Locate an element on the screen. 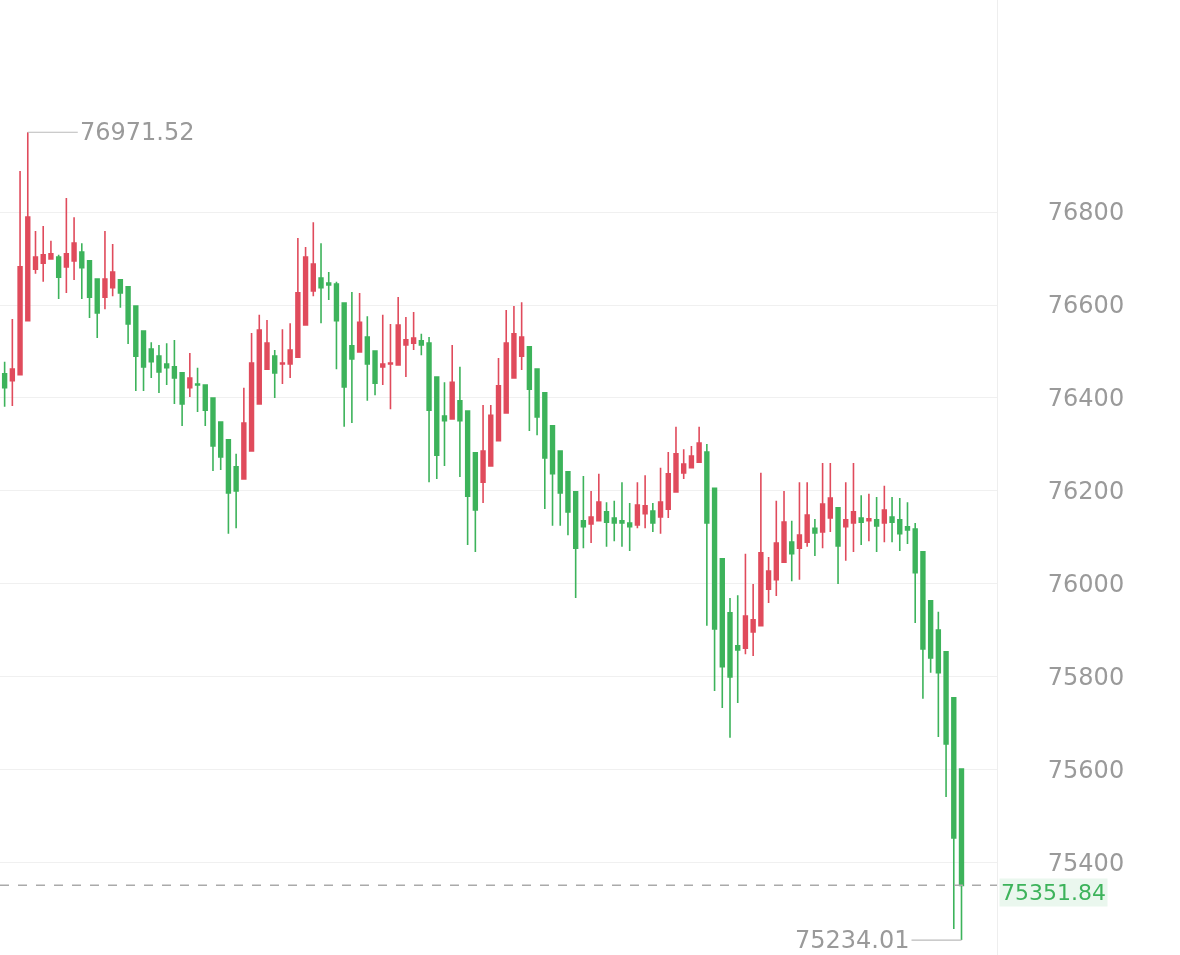 This screenshot has width=1180, height=955. annotation: 76971.52 is located at coordinates (137, 132).